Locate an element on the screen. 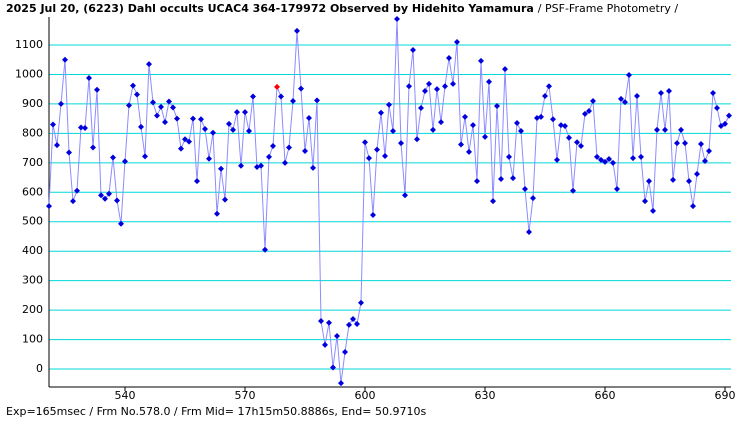  y-tick-label: 500 is located at coordinates (32, 221).